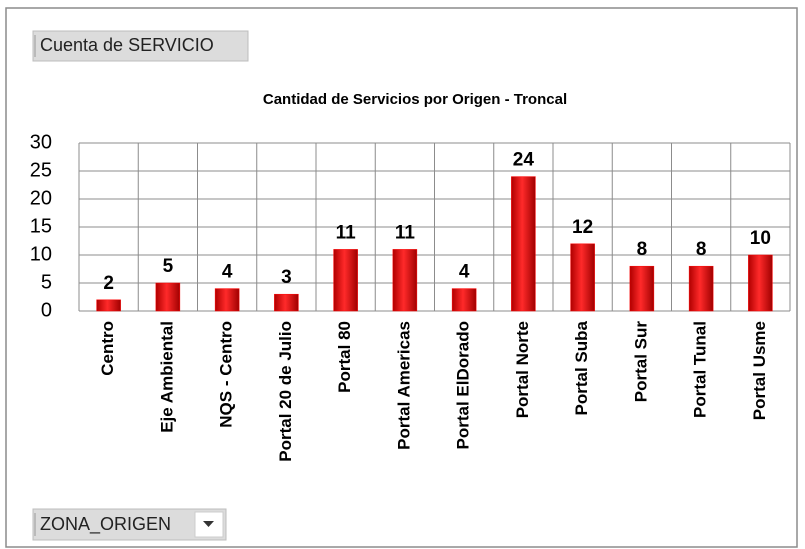  I want to click on x-tick-label: Portal Usme, so click(759, 370).